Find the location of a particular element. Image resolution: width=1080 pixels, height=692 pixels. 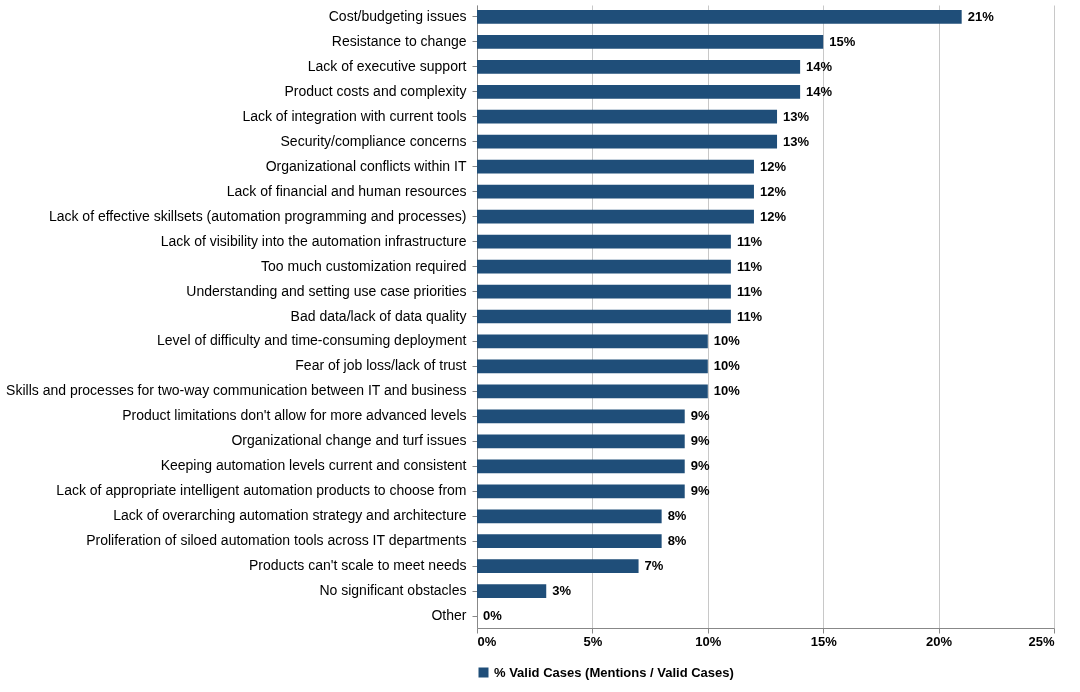

y-tick-label: Security/compliance concerns is located at coordinates (373, 140).